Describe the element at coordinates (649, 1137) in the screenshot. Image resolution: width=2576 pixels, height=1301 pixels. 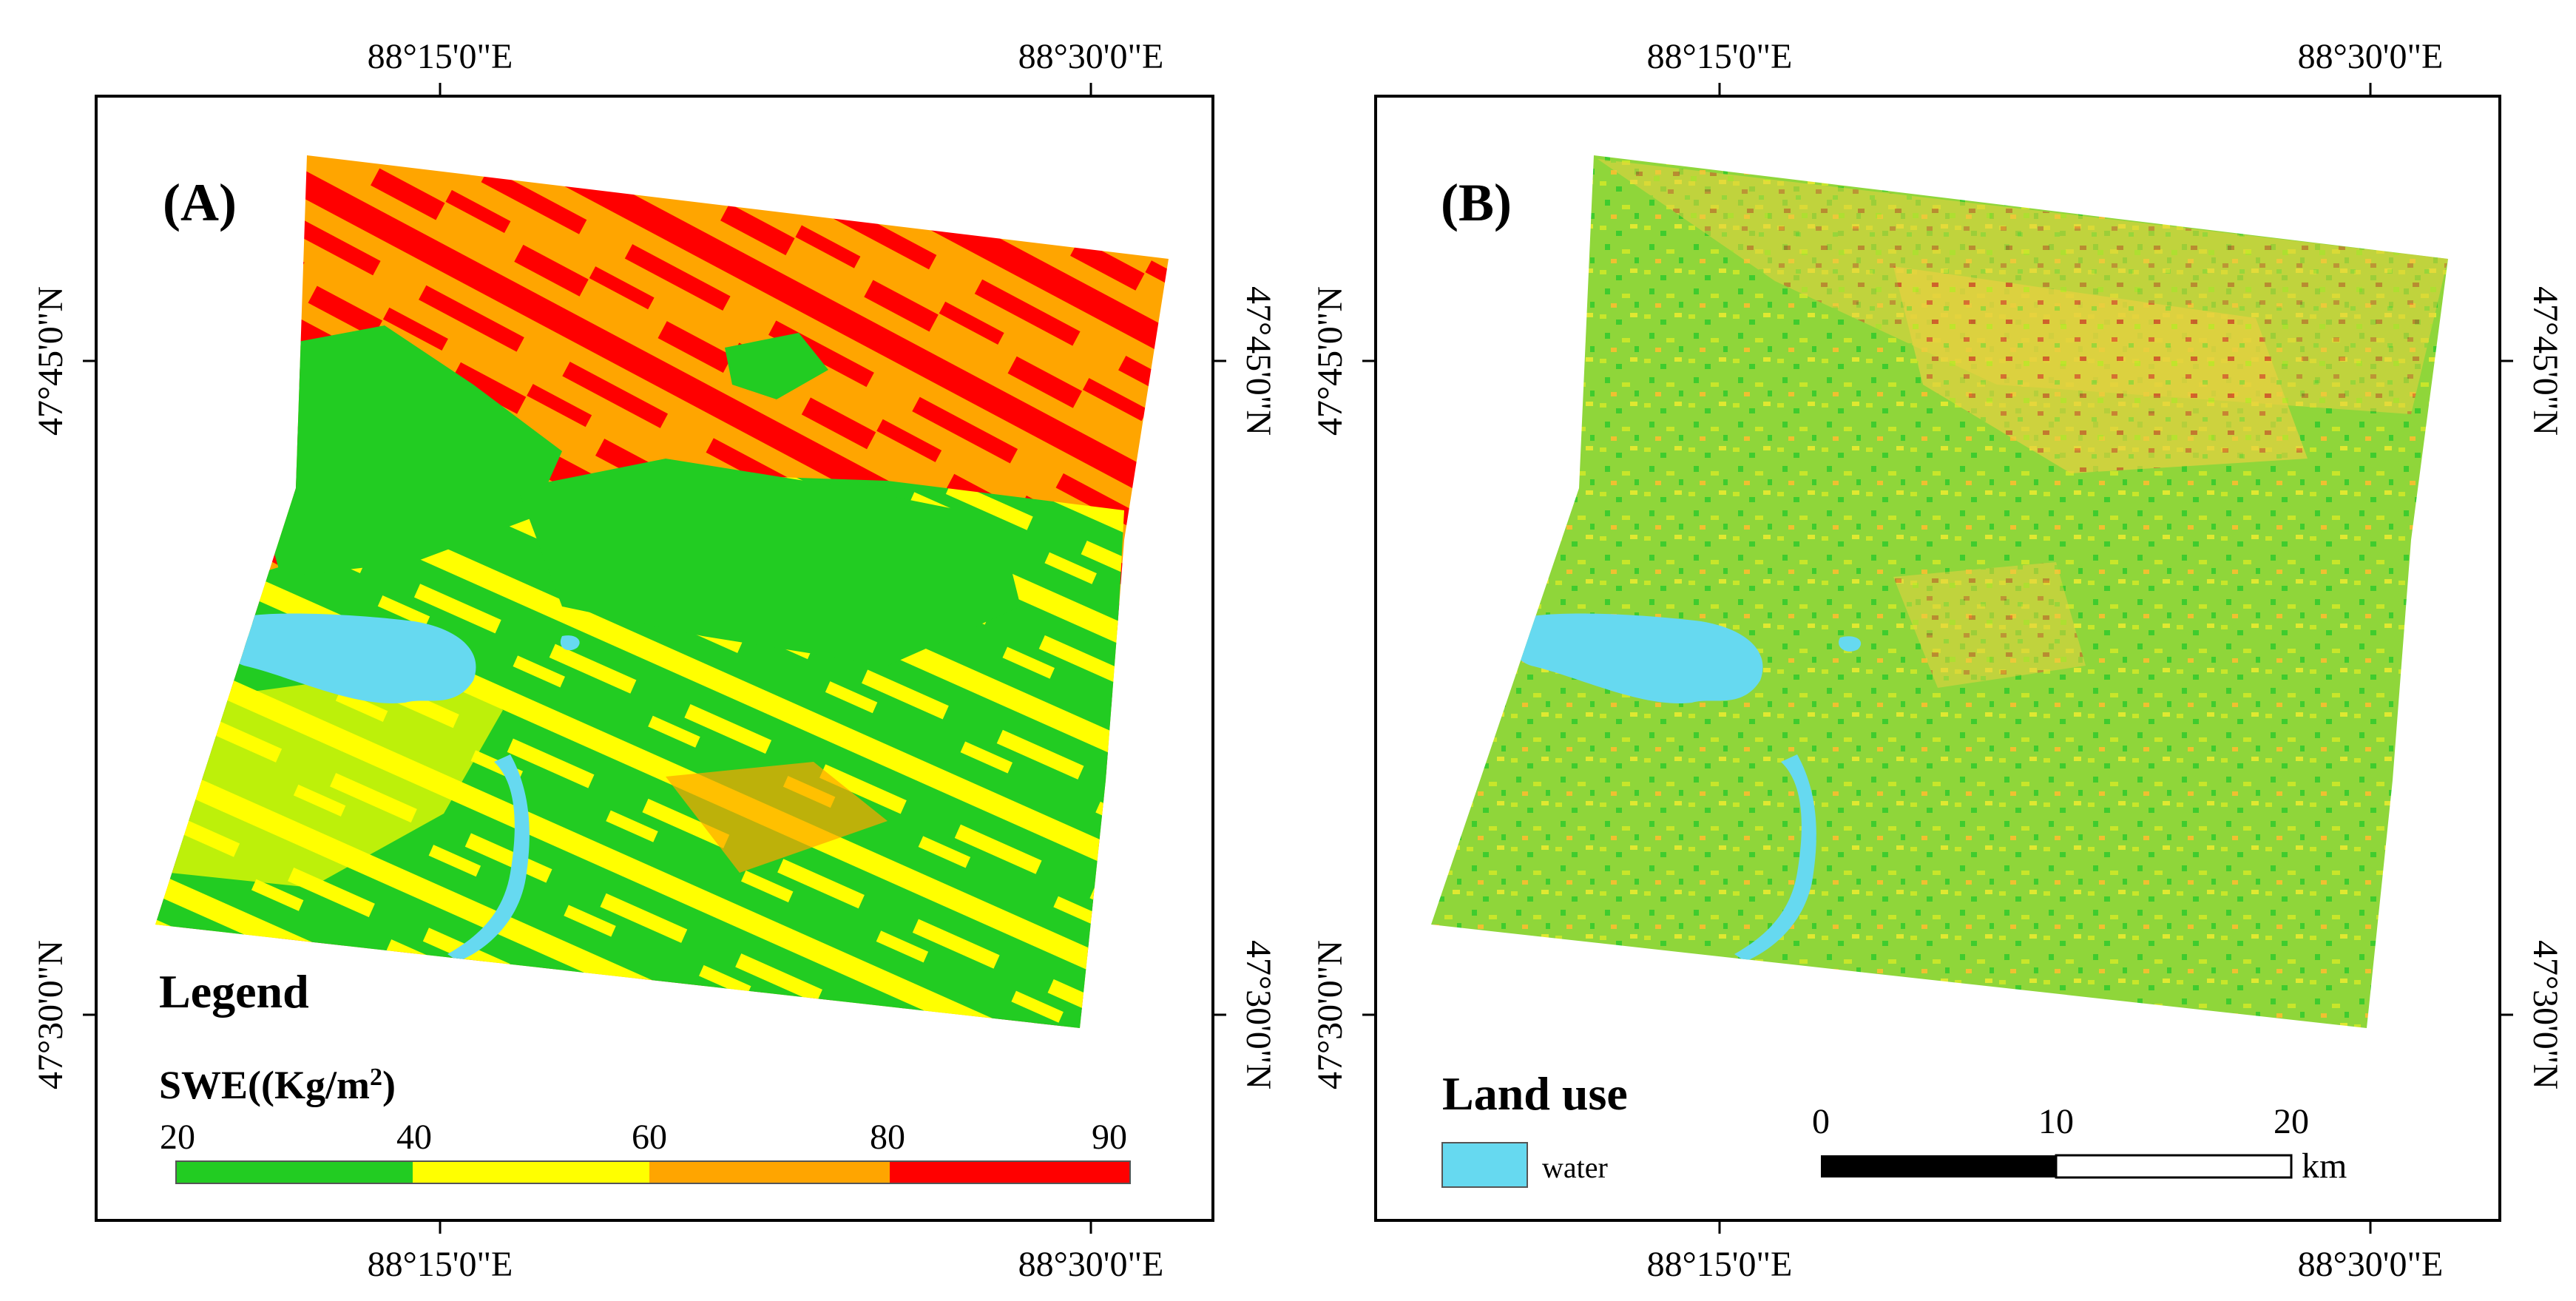
I see `legend-break-60: 60` at that location.